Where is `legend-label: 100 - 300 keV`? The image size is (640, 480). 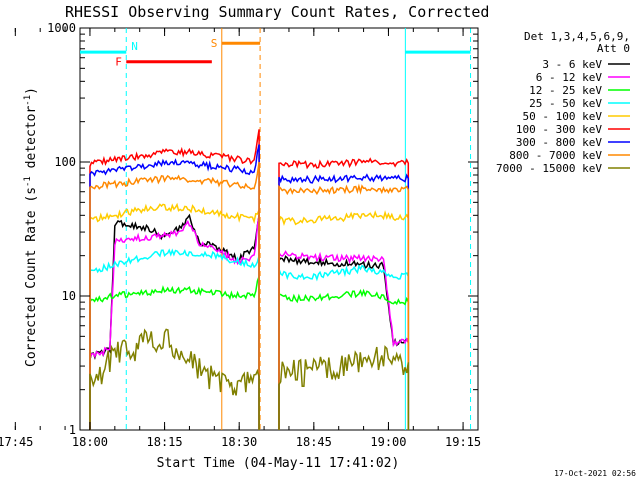 legend-label: 100 - 300 keV is located at coordinates (559, 129).